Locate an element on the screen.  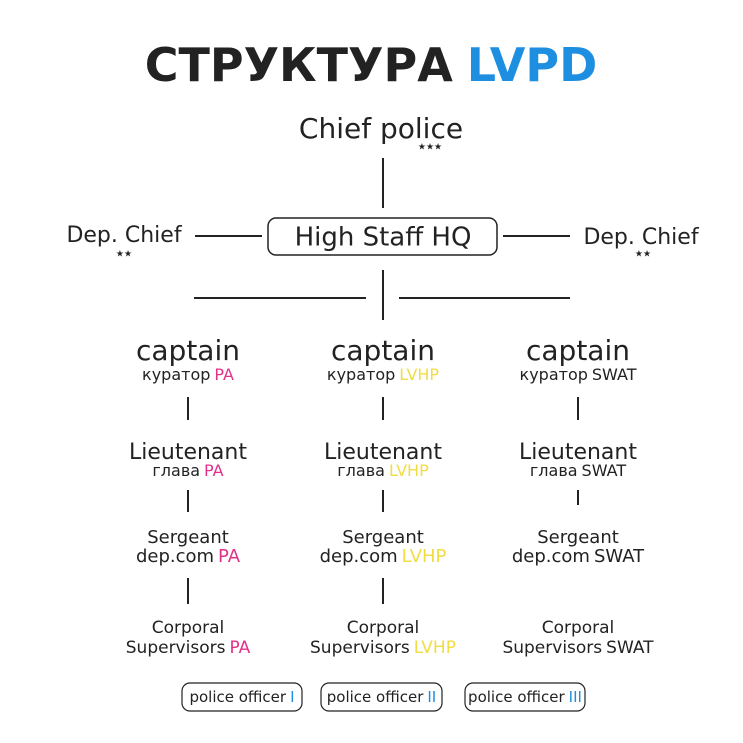
rank-role: куратор SWAT is located at coordinates (578, 374).